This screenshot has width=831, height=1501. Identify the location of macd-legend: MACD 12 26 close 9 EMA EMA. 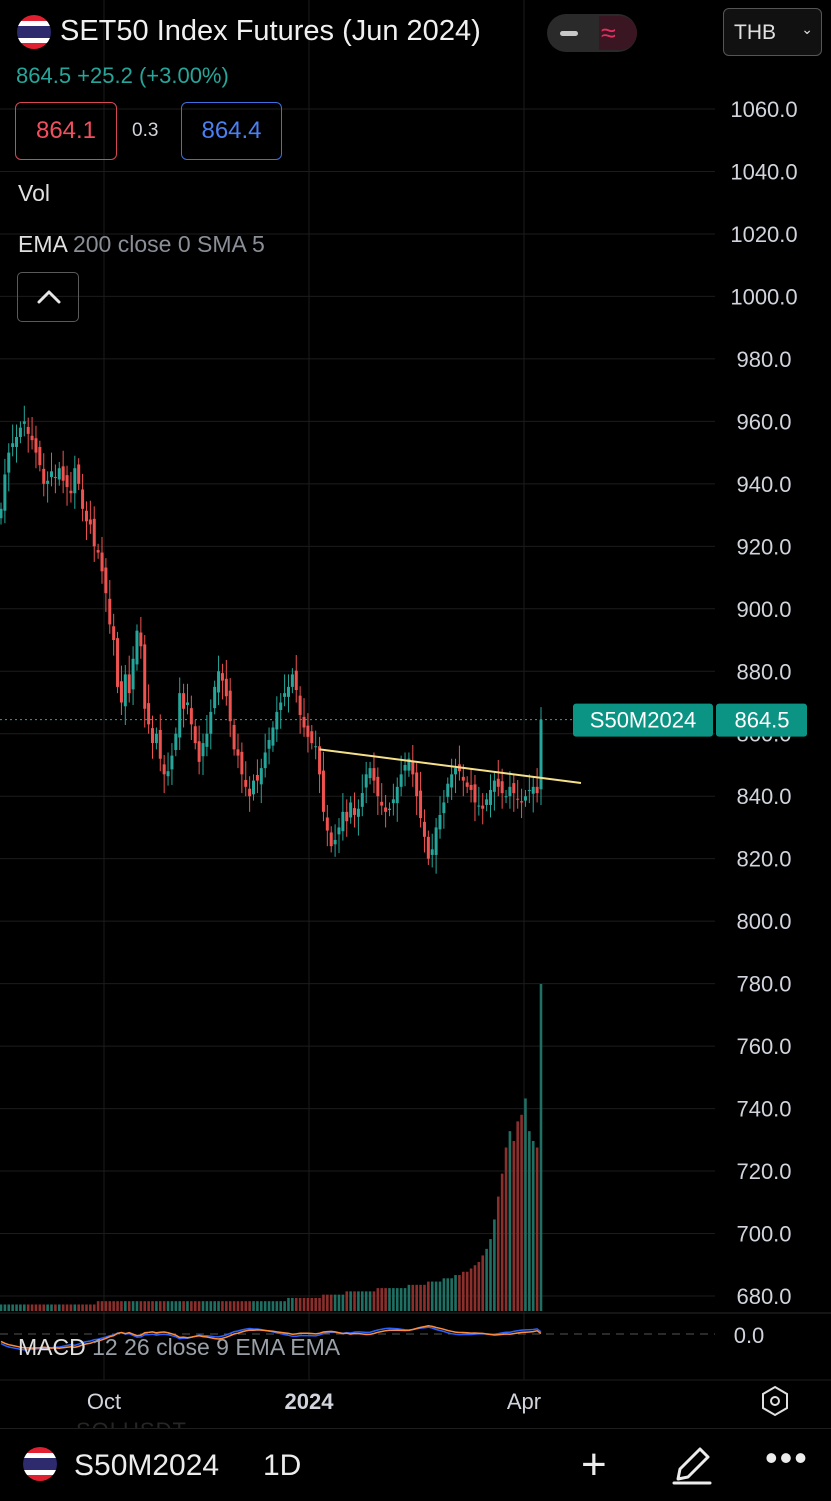
(179, 1347).